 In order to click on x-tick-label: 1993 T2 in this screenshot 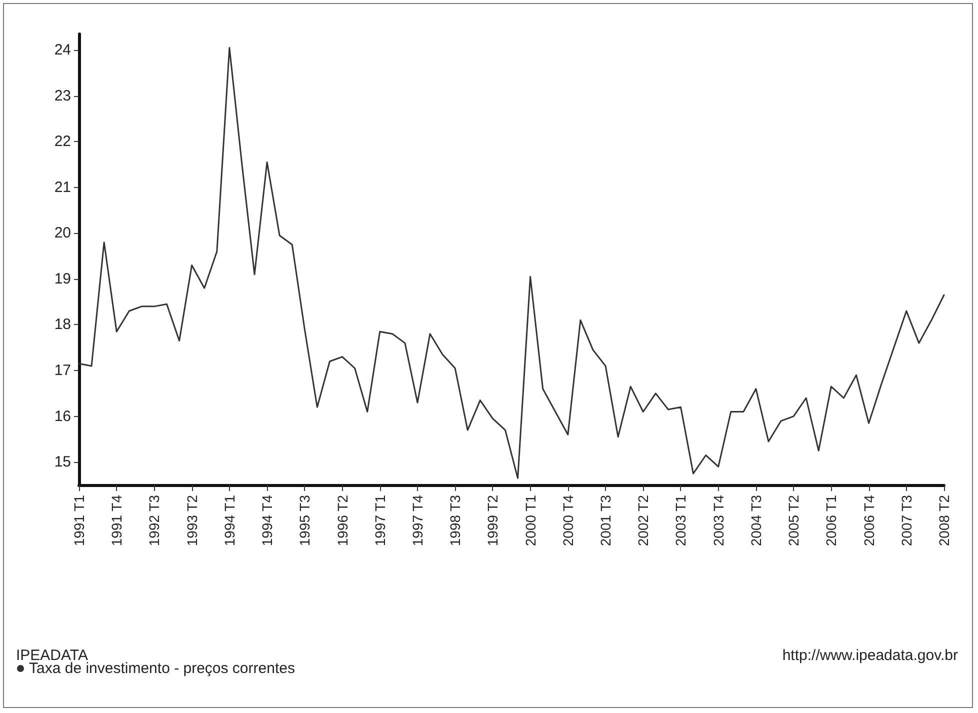, I will do `click(192, 520)`.